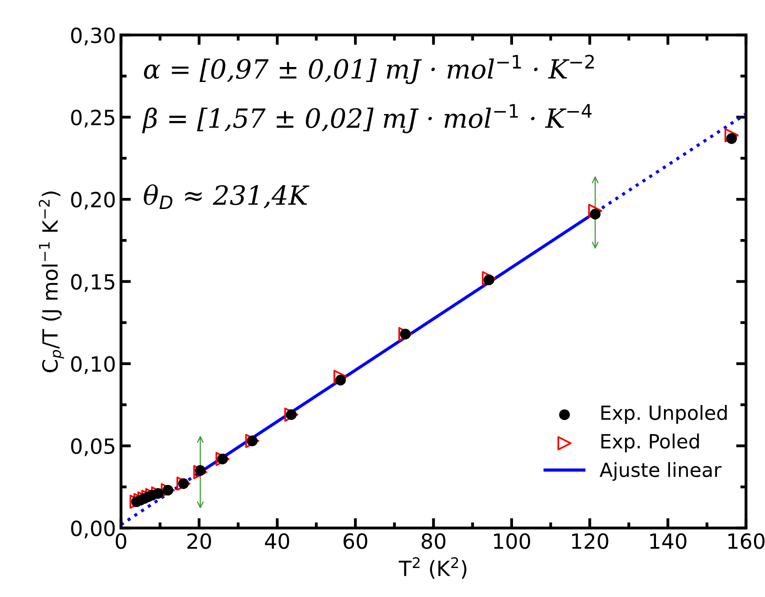 The height and width of the screenshot is (597, 765). I want to click on y-tick-label: 0,05, so click(92, 447).